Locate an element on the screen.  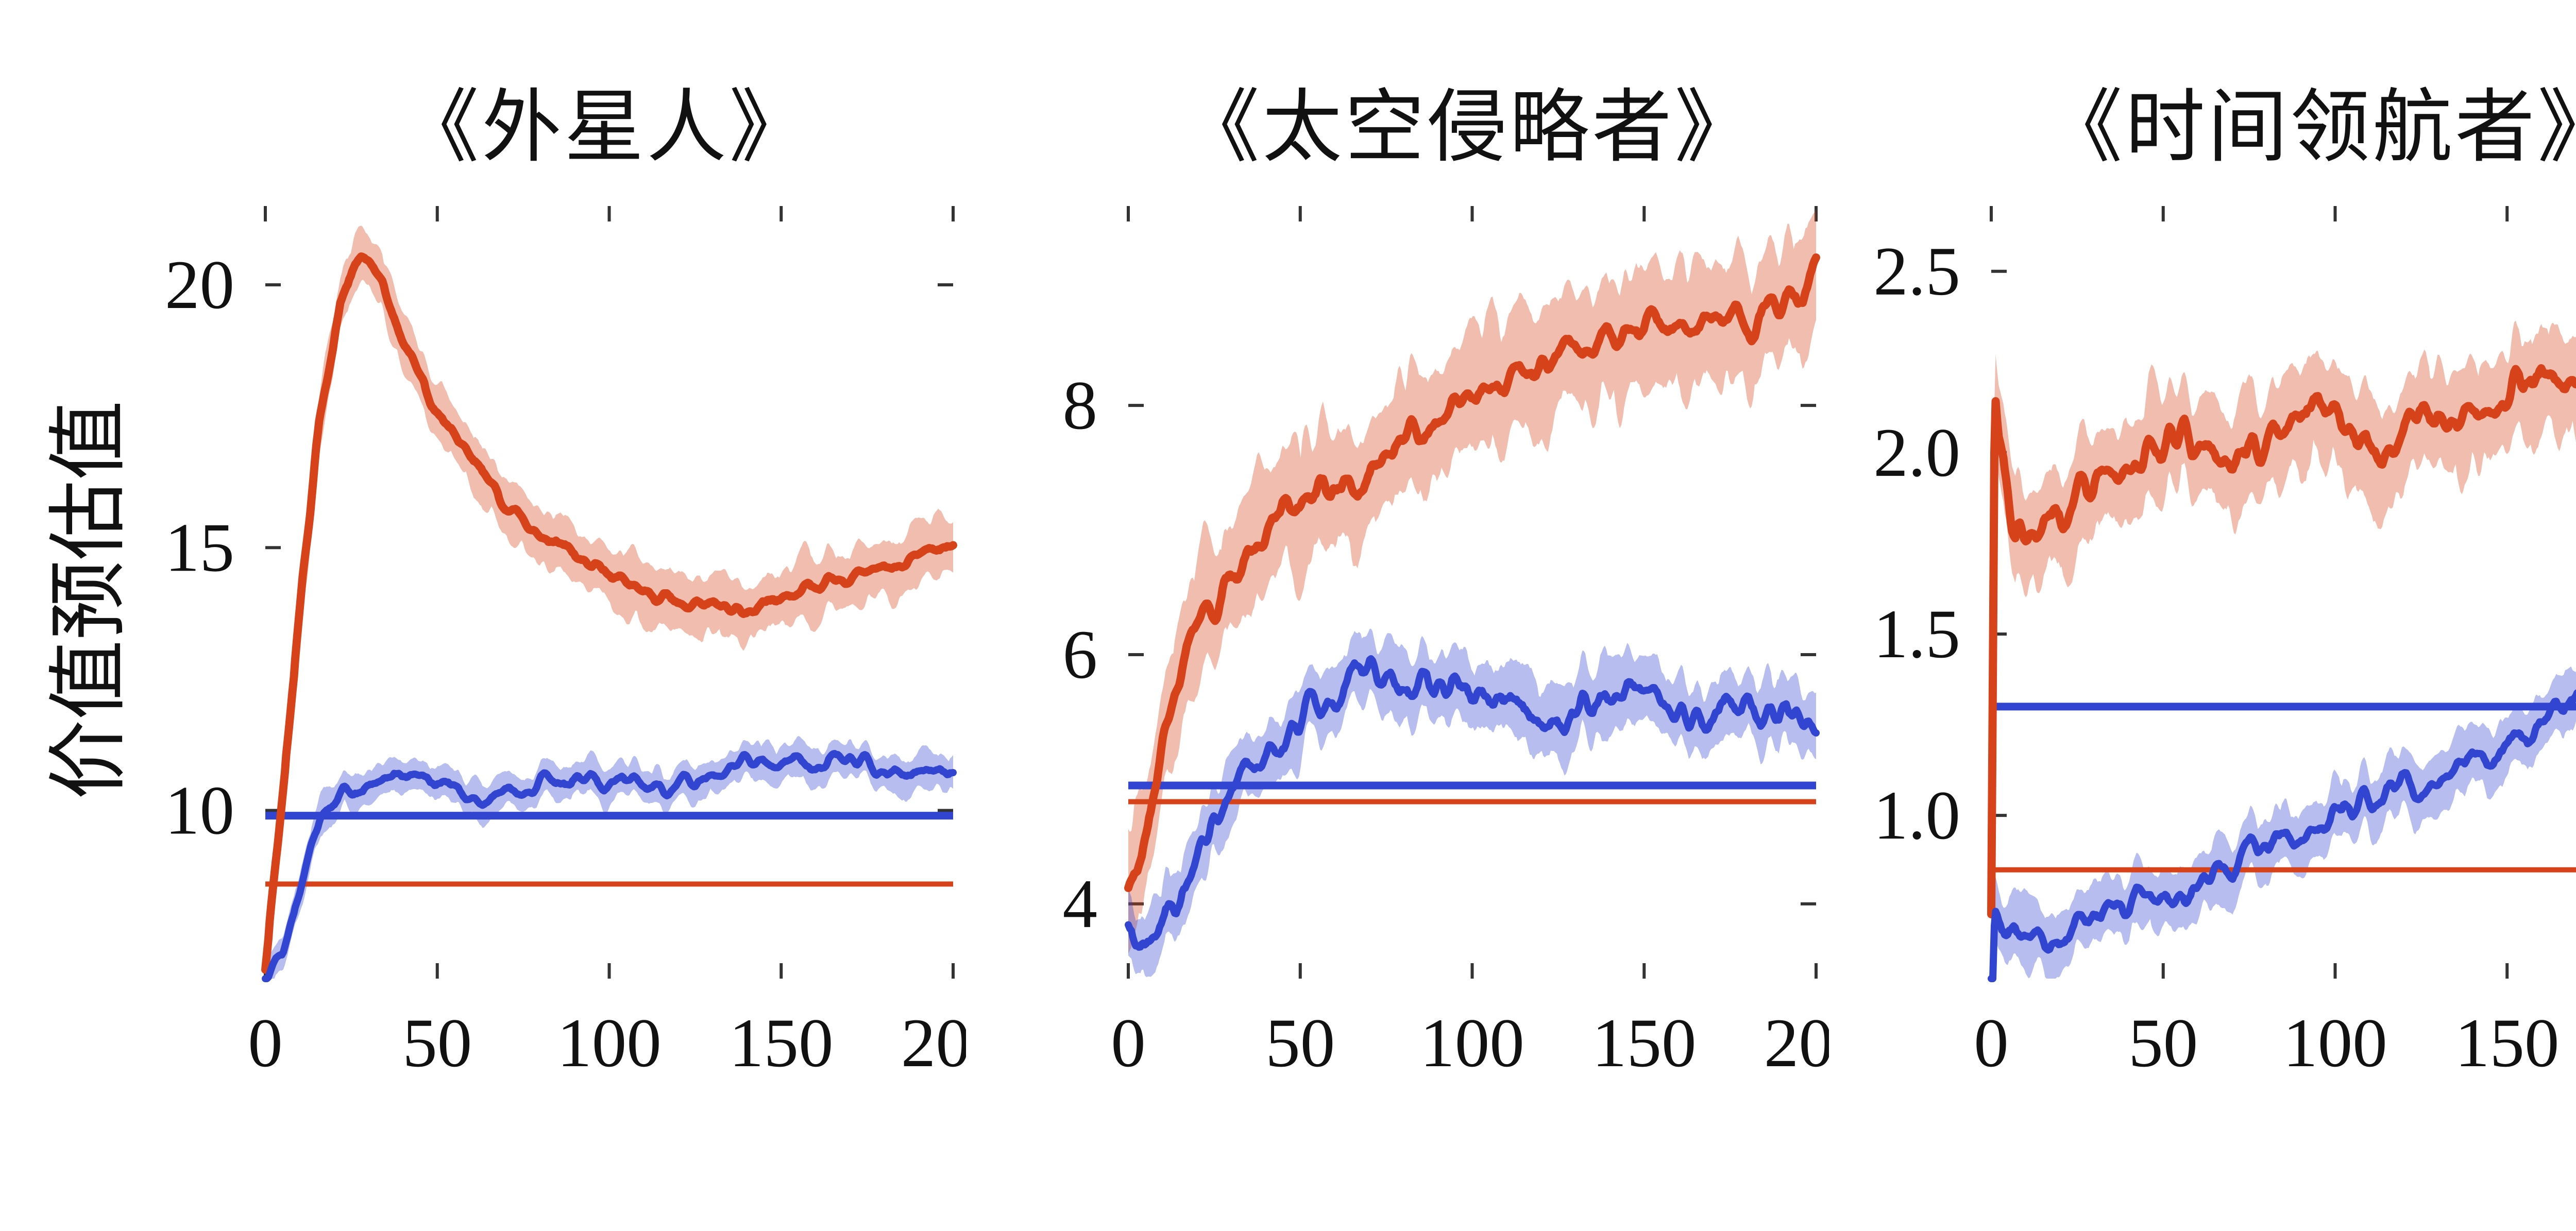
svg-text: 1.5 is located at coordinates (1916, 634).